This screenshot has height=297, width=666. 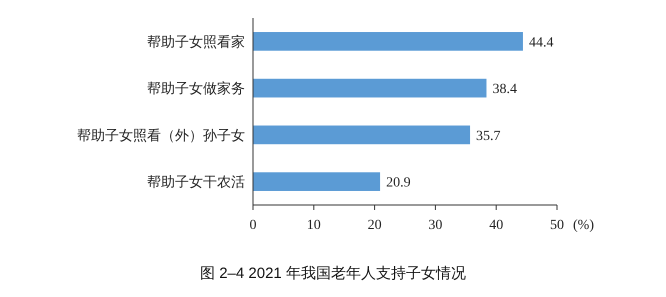 I want to click on y-tick-label: 帮助子女照看（外）孙子女, so click(x=161, y=136).